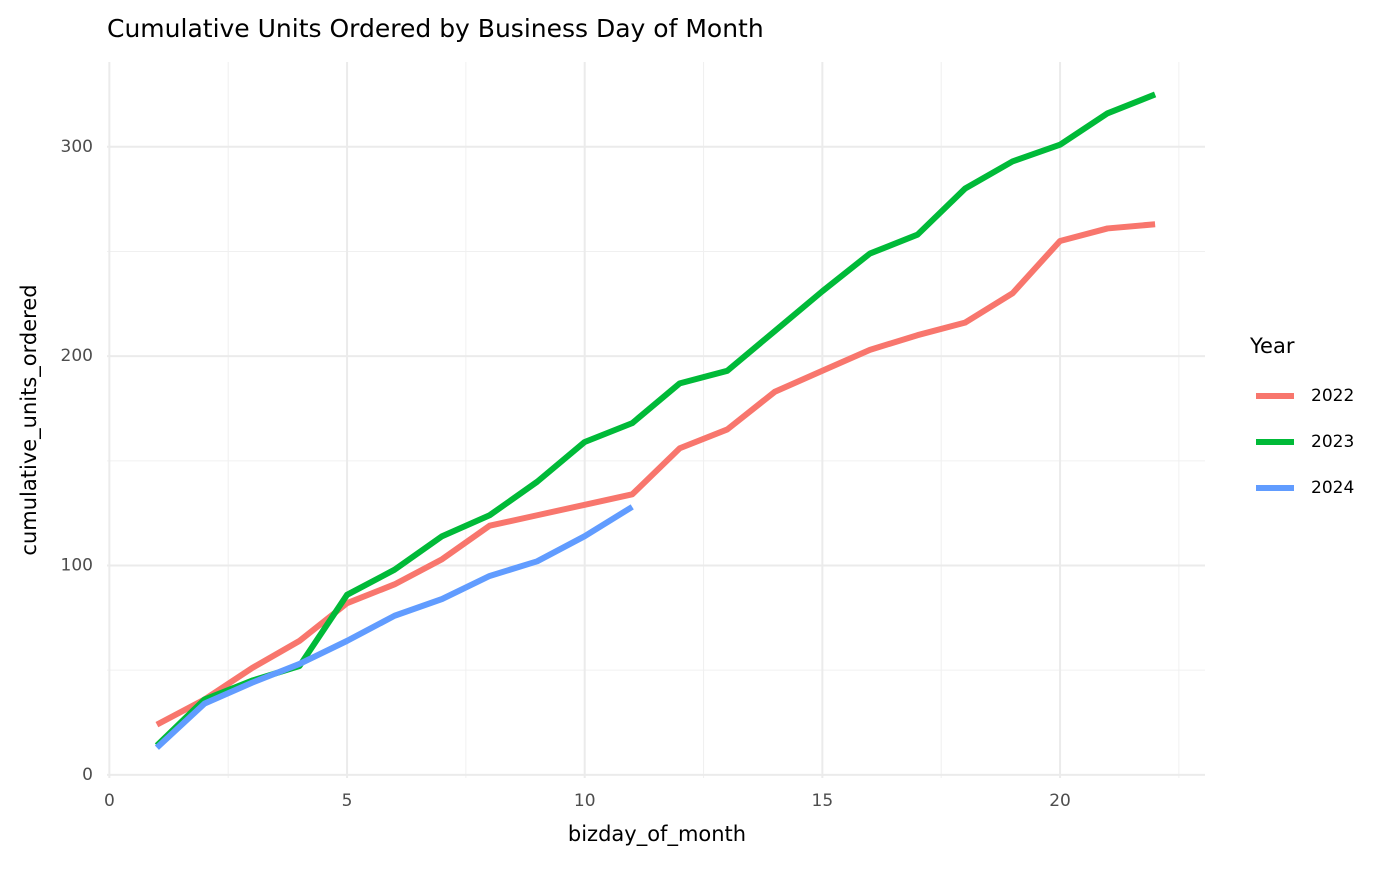  I want to click on x-axis-label: bizday_of_month, so click(657, 834).